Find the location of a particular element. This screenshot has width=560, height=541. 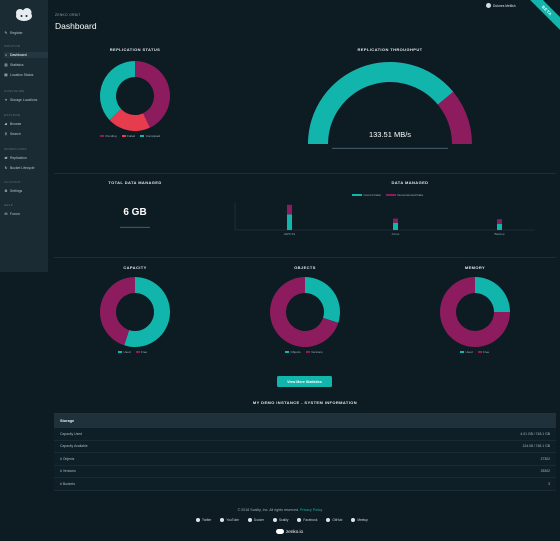

bar-nonversioned-aws-s3 is located at coordinates (289, 209).